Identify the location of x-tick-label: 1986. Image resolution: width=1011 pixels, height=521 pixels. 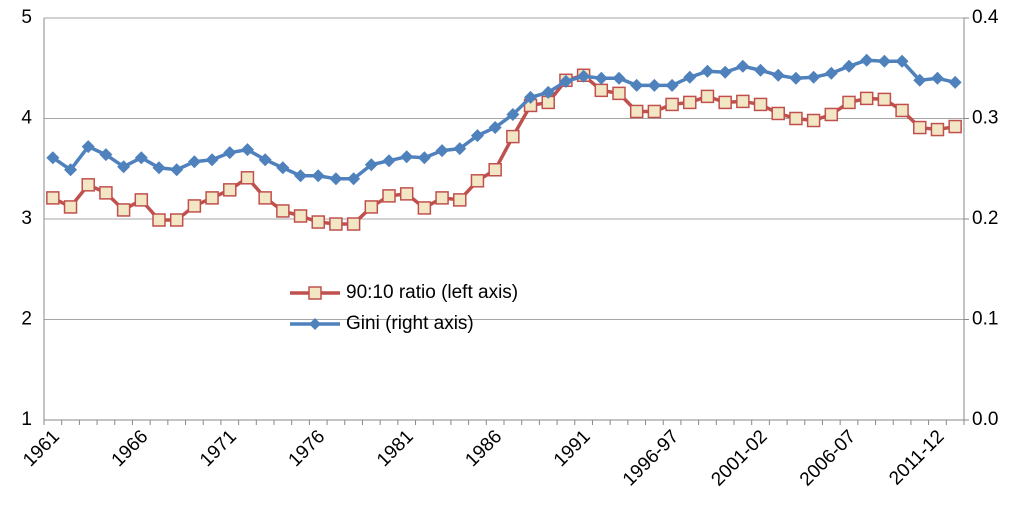
(483, 448).